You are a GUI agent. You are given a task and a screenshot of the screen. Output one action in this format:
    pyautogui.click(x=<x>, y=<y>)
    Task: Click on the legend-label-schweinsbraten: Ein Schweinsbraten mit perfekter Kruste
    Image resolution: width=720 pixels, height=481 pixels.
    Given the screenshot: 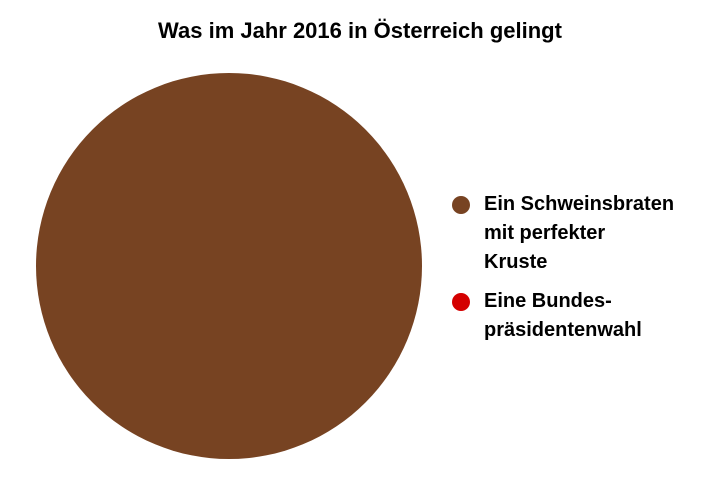 What is the action you would take?
    pyautogui.click(x=579, y=233)
    